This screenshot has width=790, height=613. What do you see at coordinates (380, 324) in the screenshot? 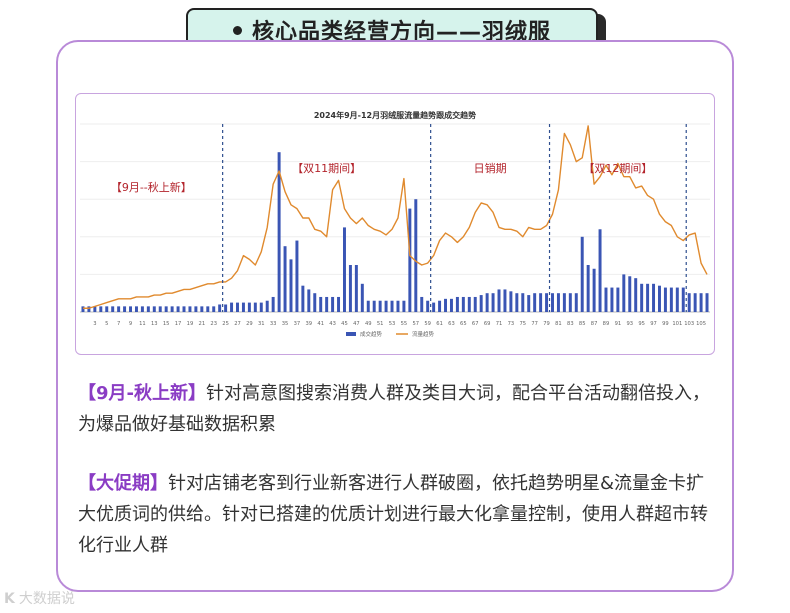
I see `x-tick-label: 51` at bounding box center [380, 324].